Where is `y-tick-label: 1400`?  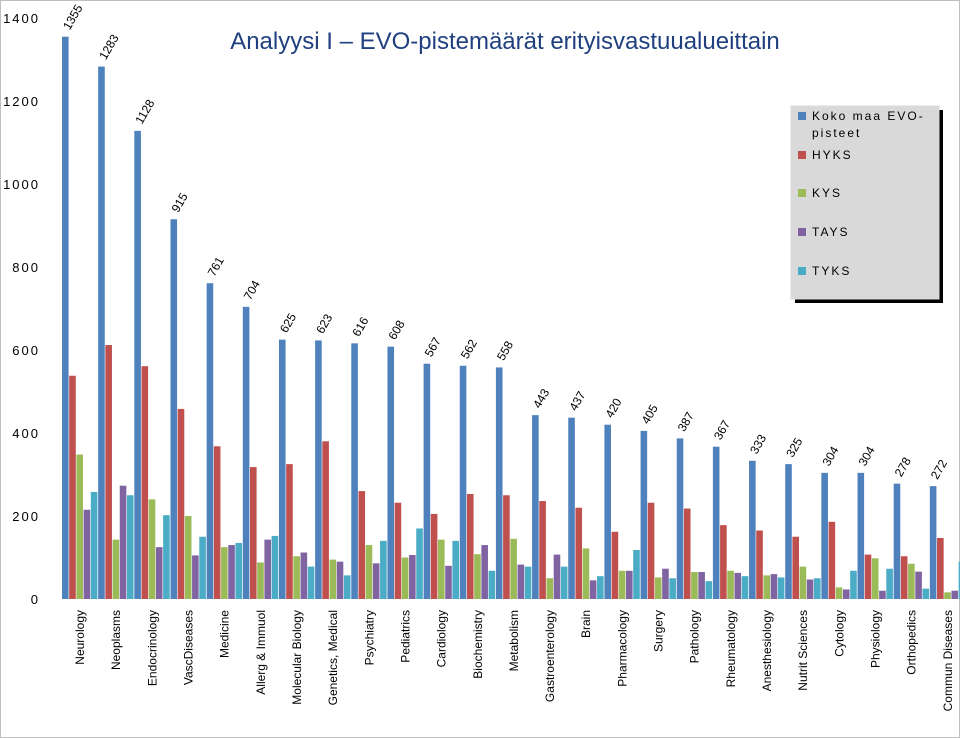 y-tick-label: 1400 is located at coordinates (21, 18).